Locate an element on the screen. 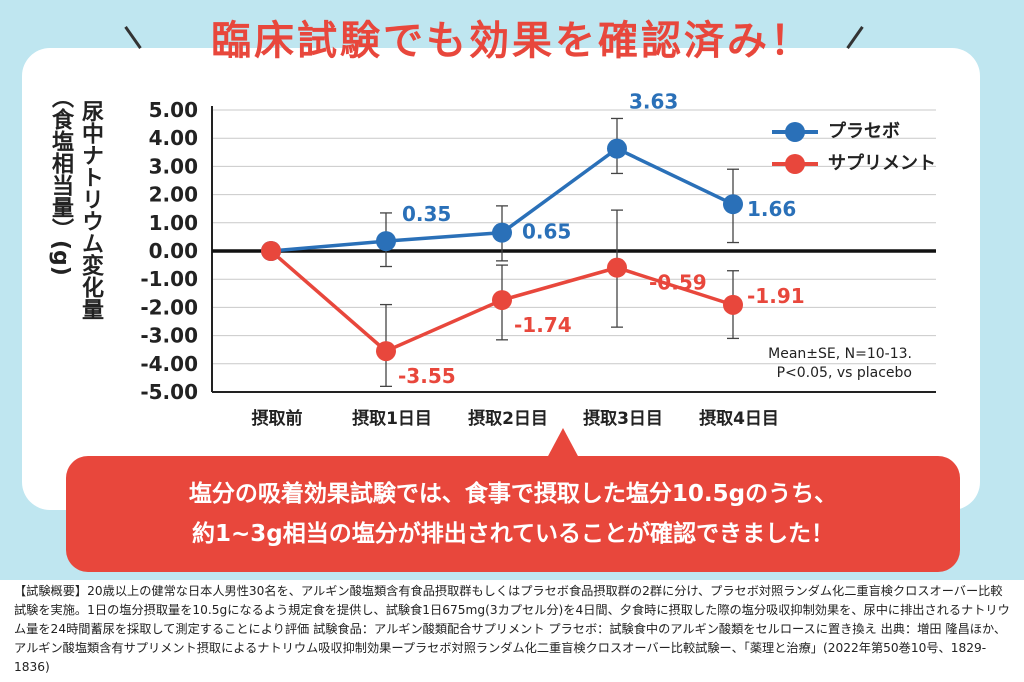 The height and width of the screenshot is (682, 1024). data-label: -1.91 is located at coordinates (776, 296).